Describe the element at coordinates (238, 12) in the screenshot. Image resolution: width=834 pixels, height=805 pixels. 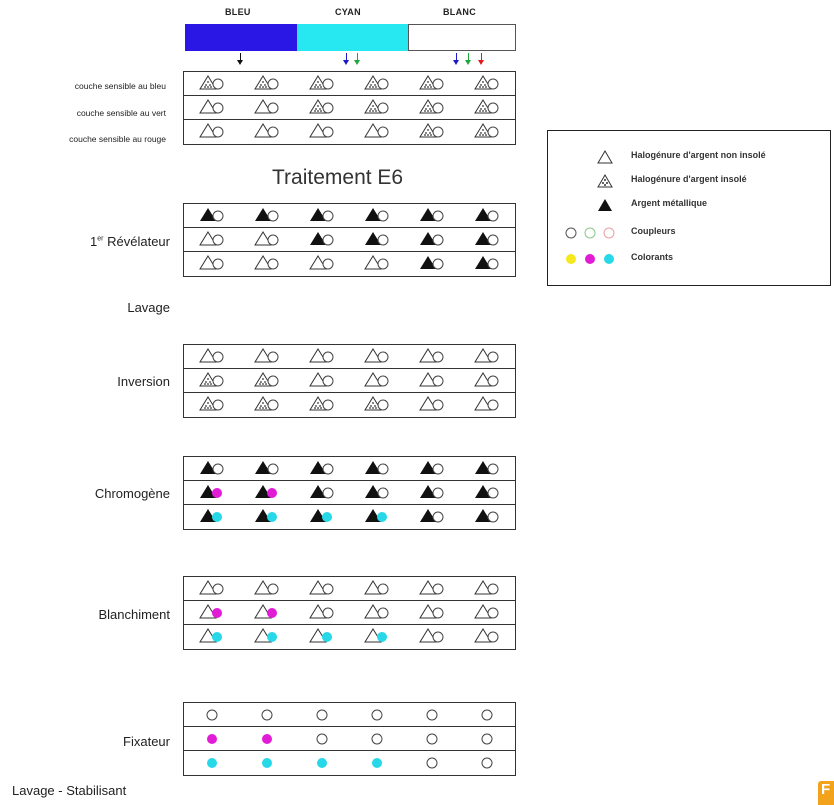
I see `bleu-label: BLEU` at that location.